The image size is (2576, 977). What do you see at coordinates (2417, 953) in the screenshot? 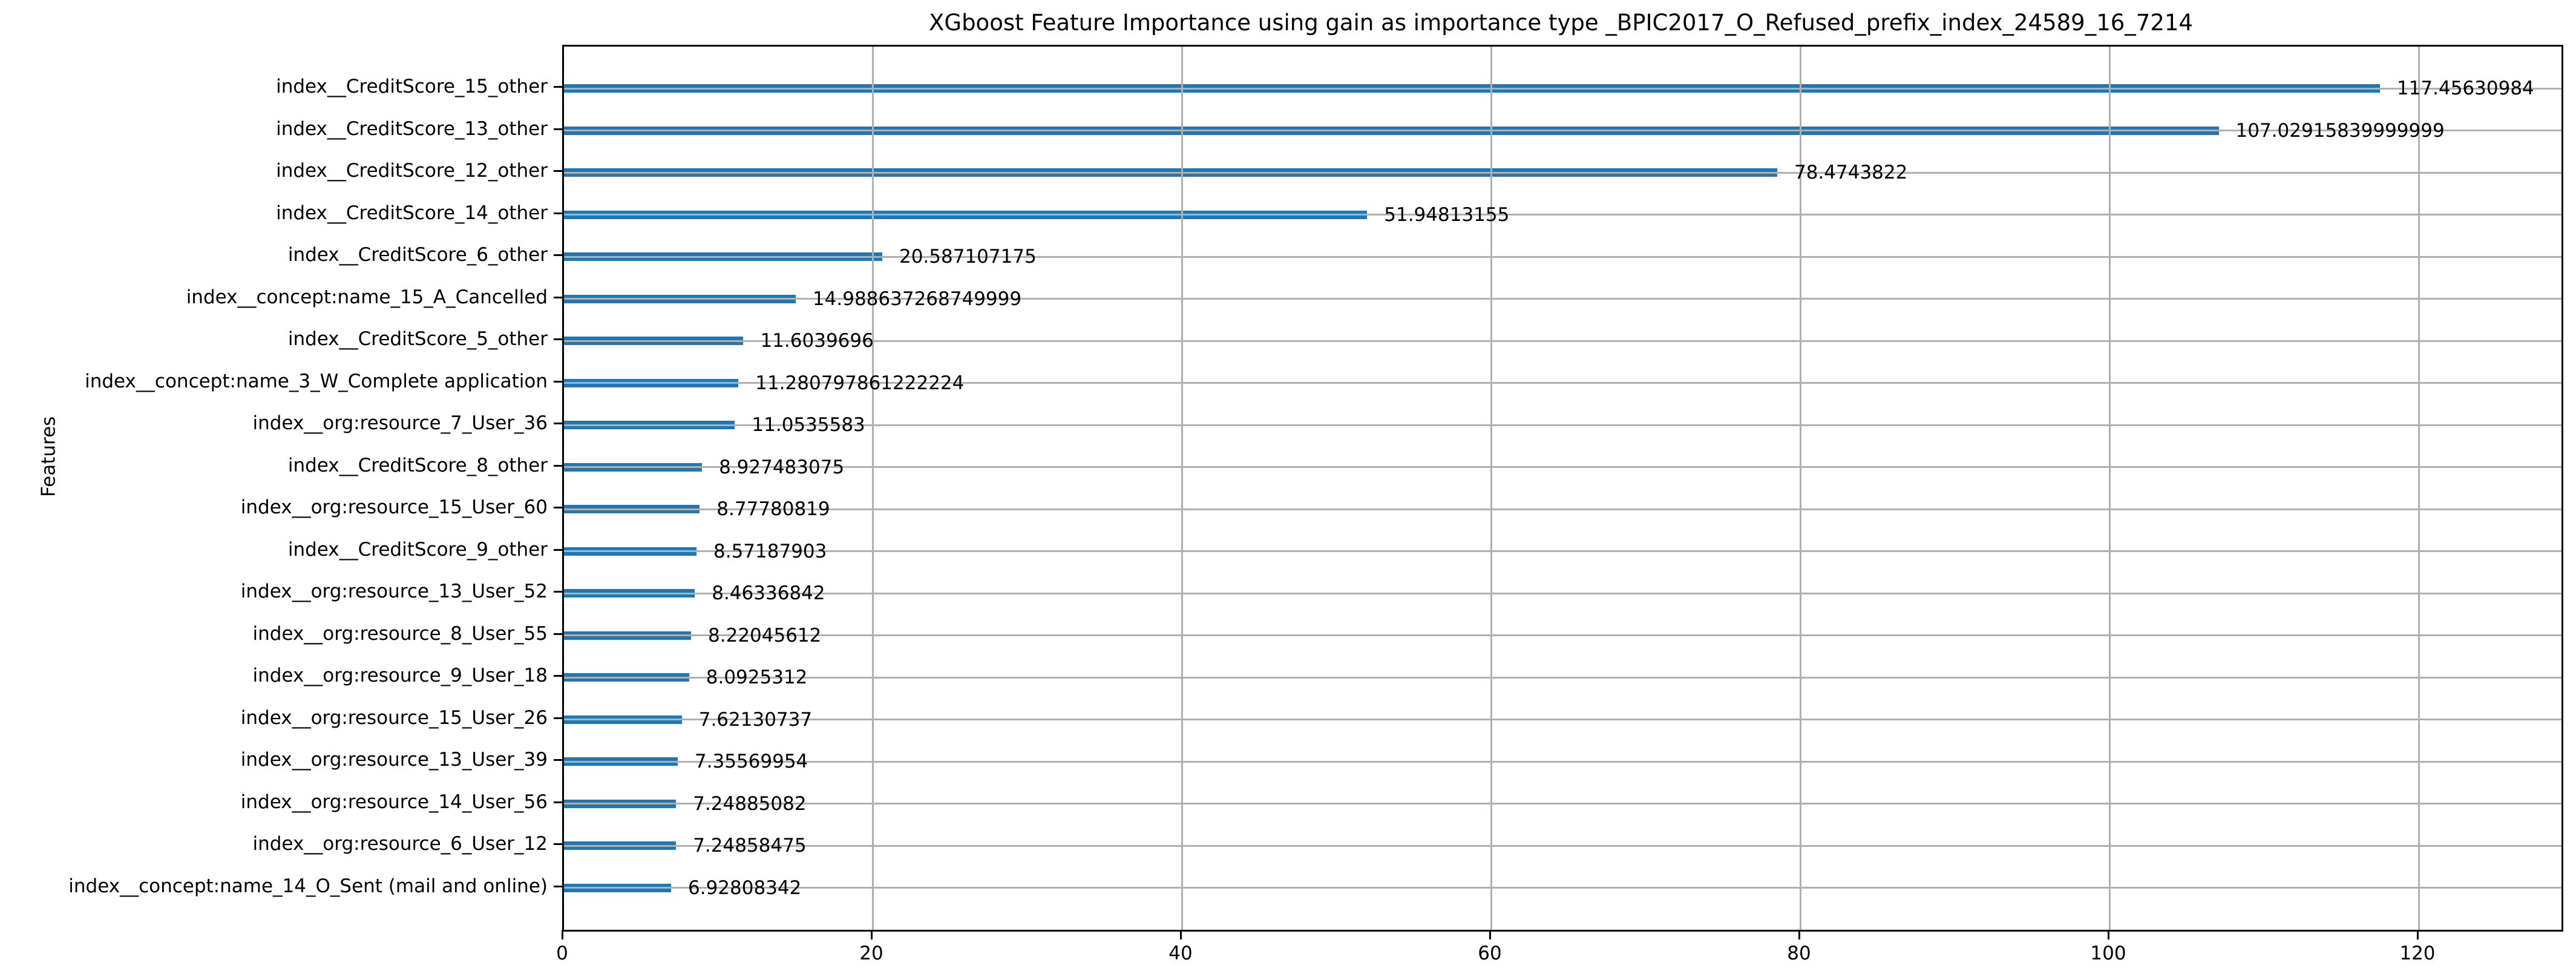
I see `x-tick-label: 120` at bounding box center [2417, 953].